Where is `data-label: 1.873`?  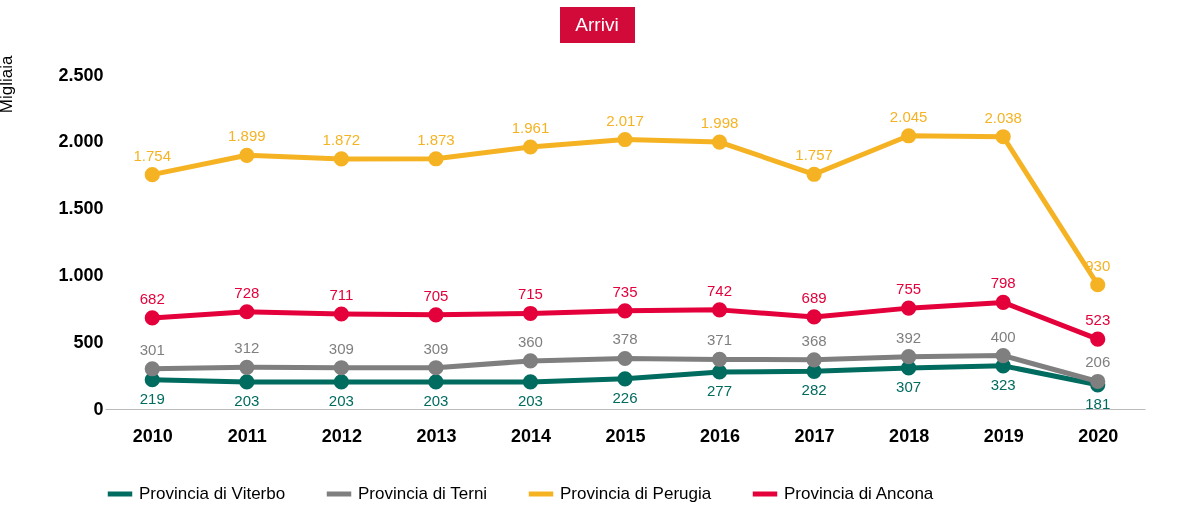
data-label: 1.873 is located at coordinates (436, 139).